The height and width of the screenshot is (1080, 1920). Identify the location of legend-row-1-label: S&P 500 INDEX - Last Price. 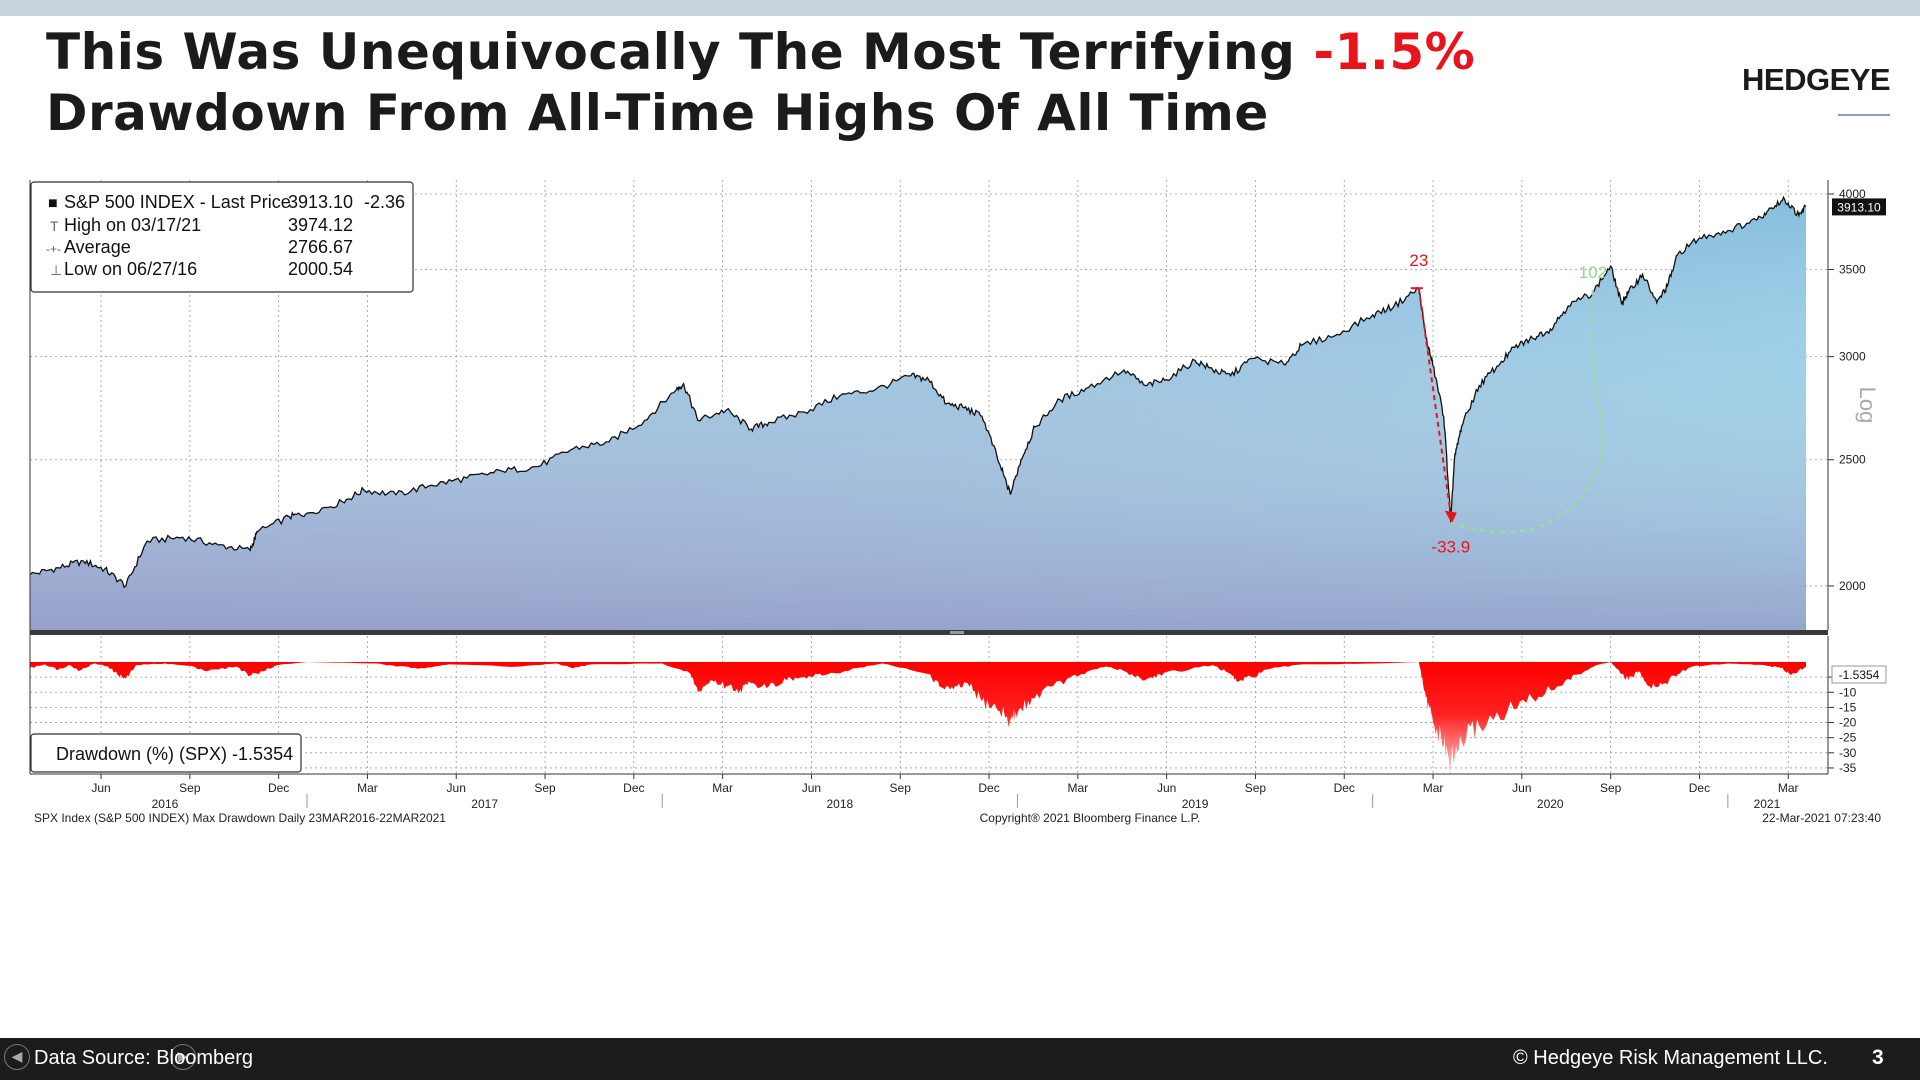
(177, 202).